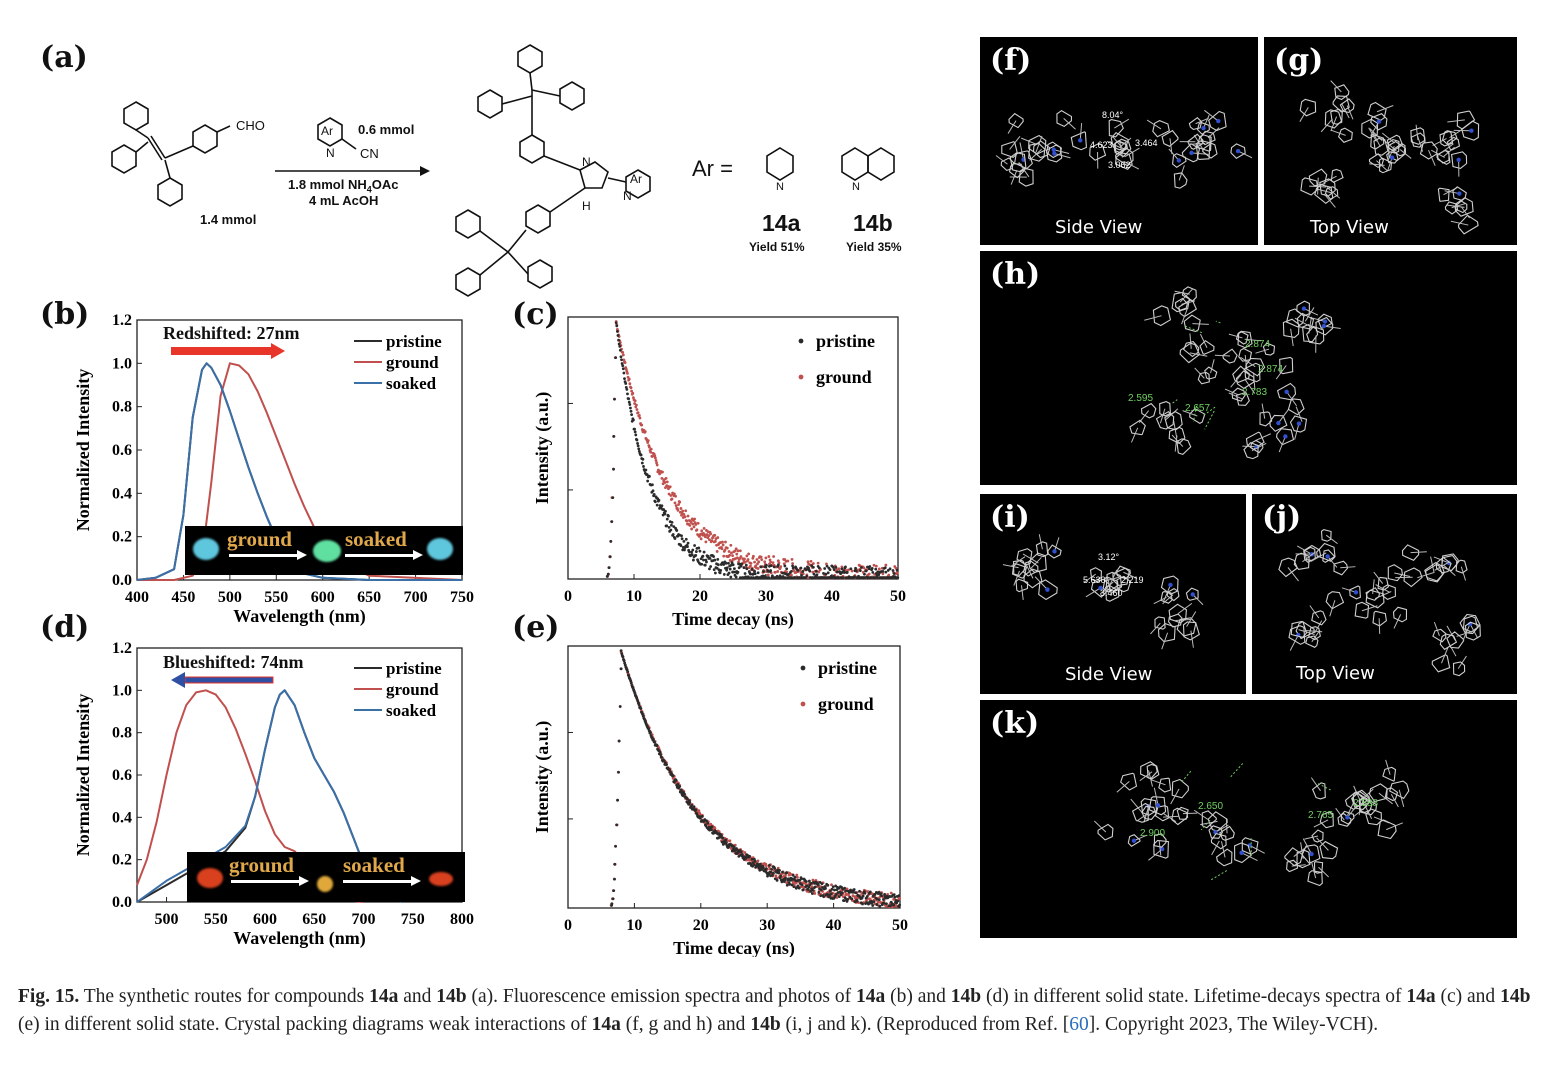  Describe the element at coordinates (542, 448) in the screenshot. I see `y-axis-label: Intensity (a.u.)` at that location.